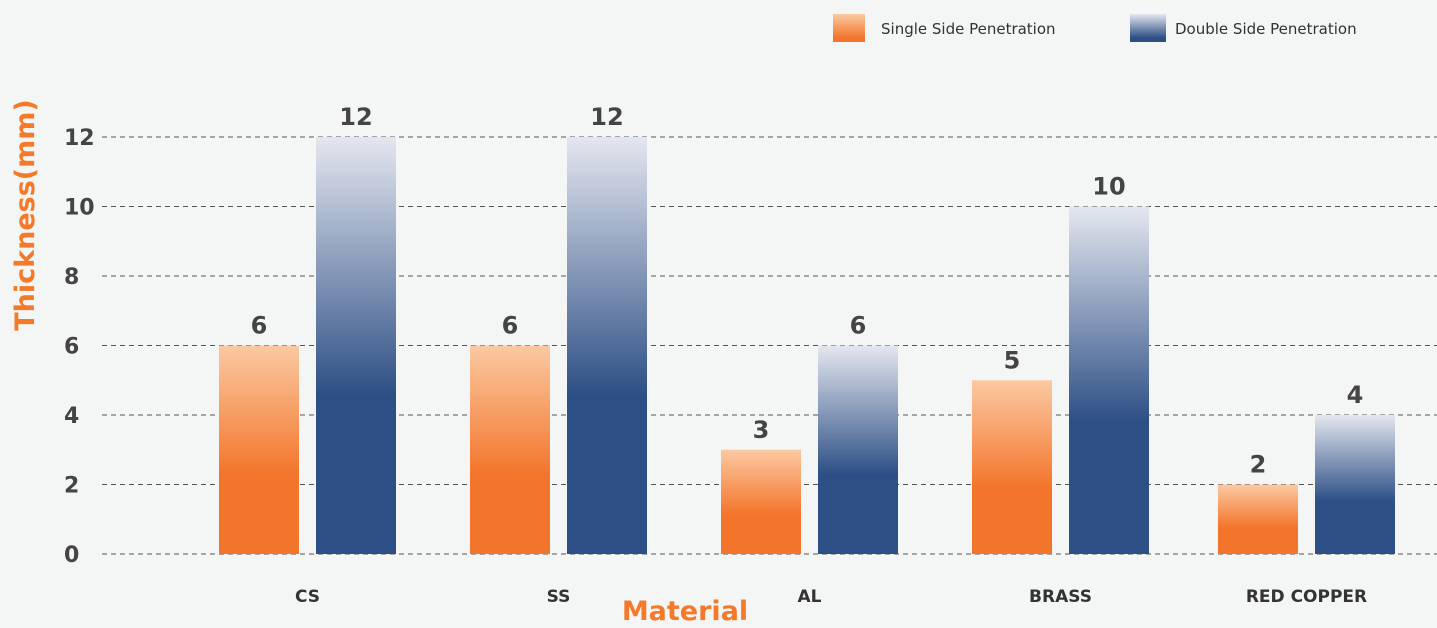 The image size is (1437, 628). Describe the element at coordinates (1306, 597) in the screenshot. I see `x-category-label: RED COPPER` at that location.